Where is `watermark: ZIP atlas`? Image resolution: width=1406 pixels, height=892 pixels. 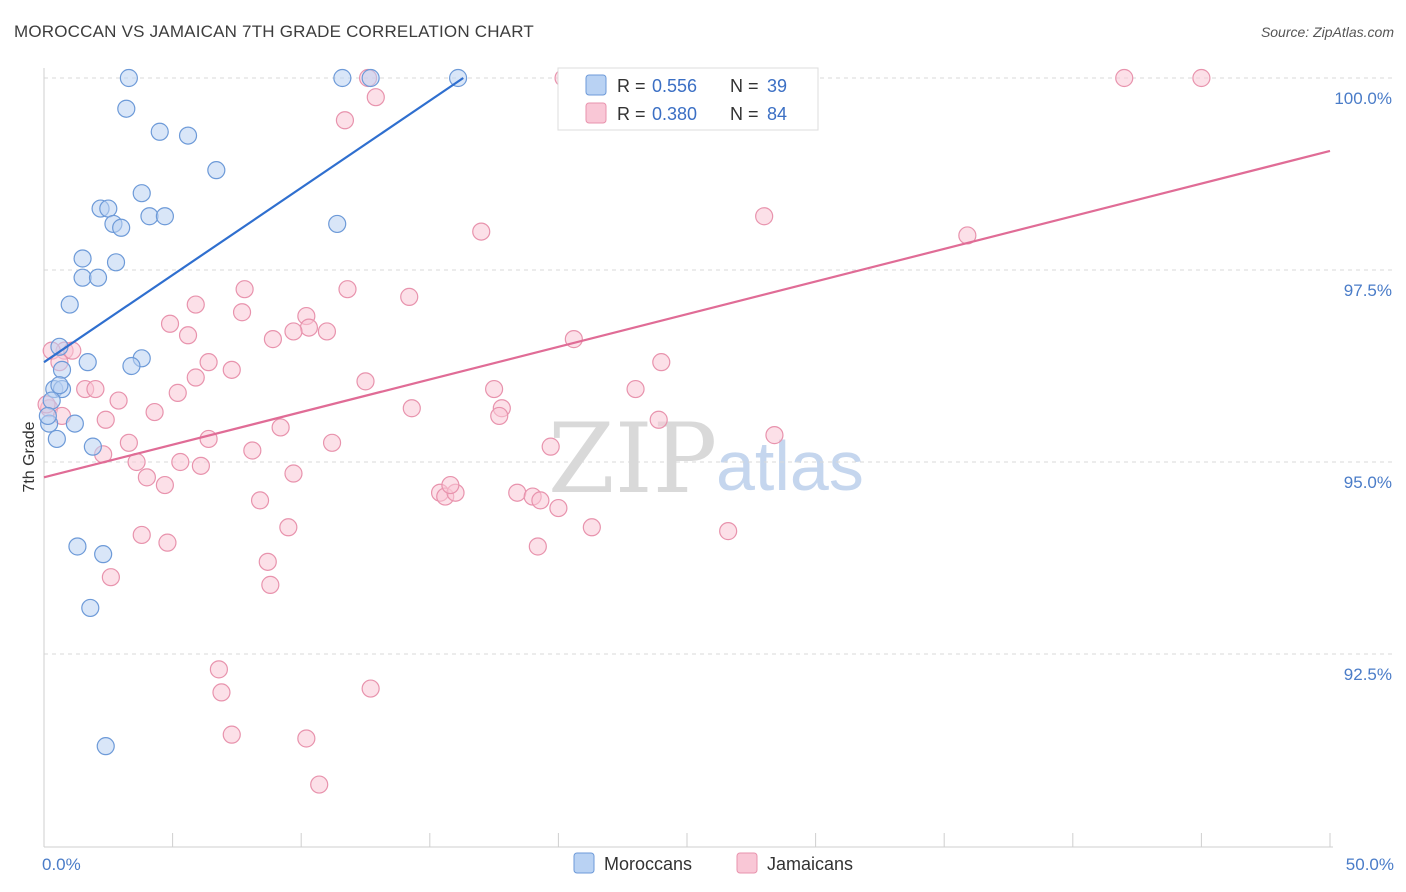
watermark: ZIP atlas is located at coordinates (706, 459).